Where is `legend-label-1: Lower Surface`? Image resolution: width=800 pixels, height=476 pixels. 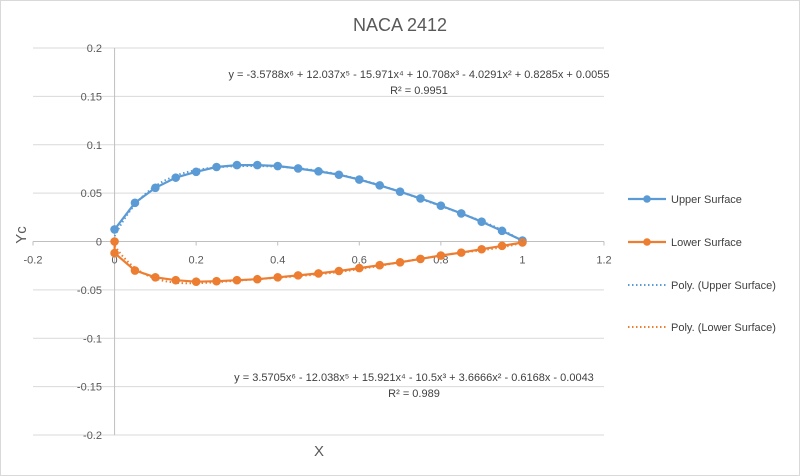
legend-label-1: Lower Surface is located at coordinates (706, 243).